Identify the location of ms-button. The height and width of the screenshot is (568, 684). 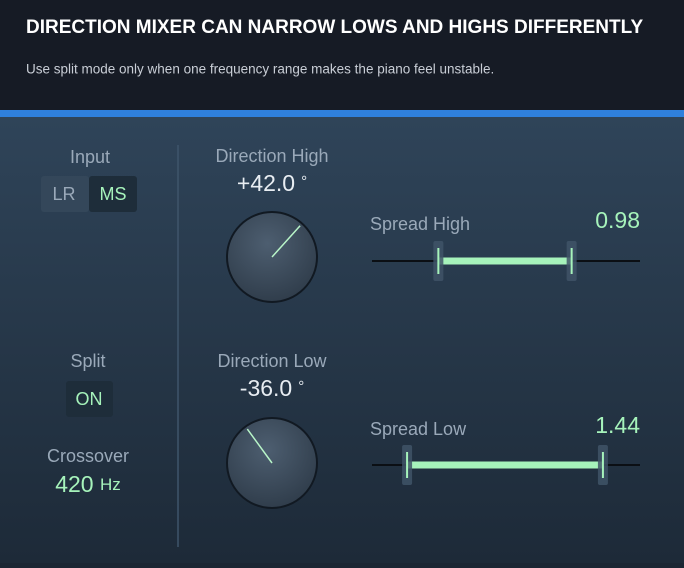
(113, 194).